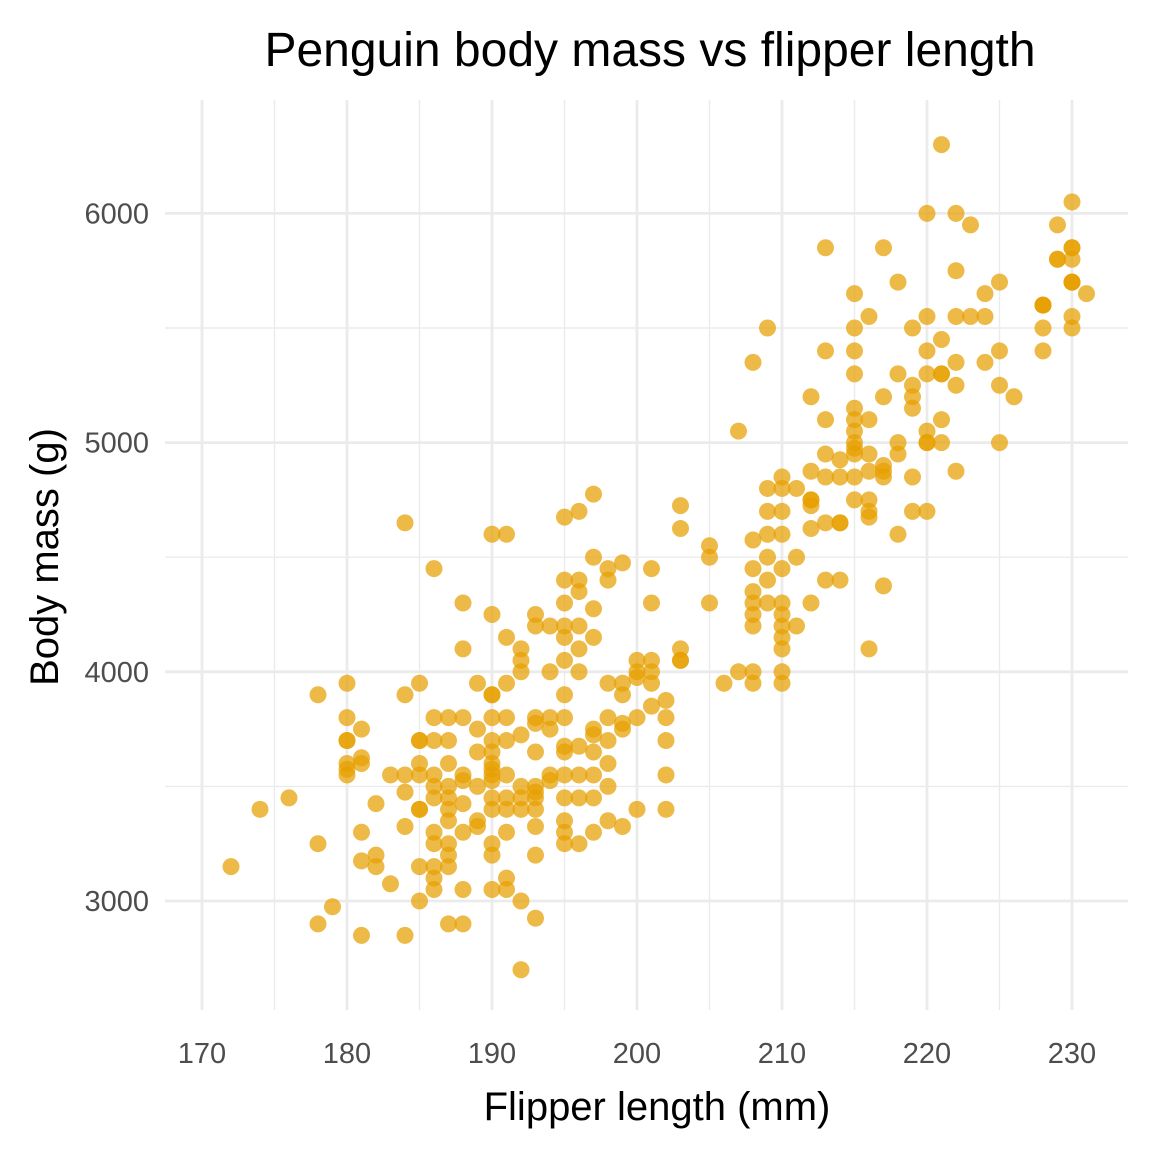 The width and height of the screenshot is (1152, 1152). What do you see at coordinates (116, 673) in the screenshot?
I see `y-tick-label: 4000` at bounding box center [116, 673].